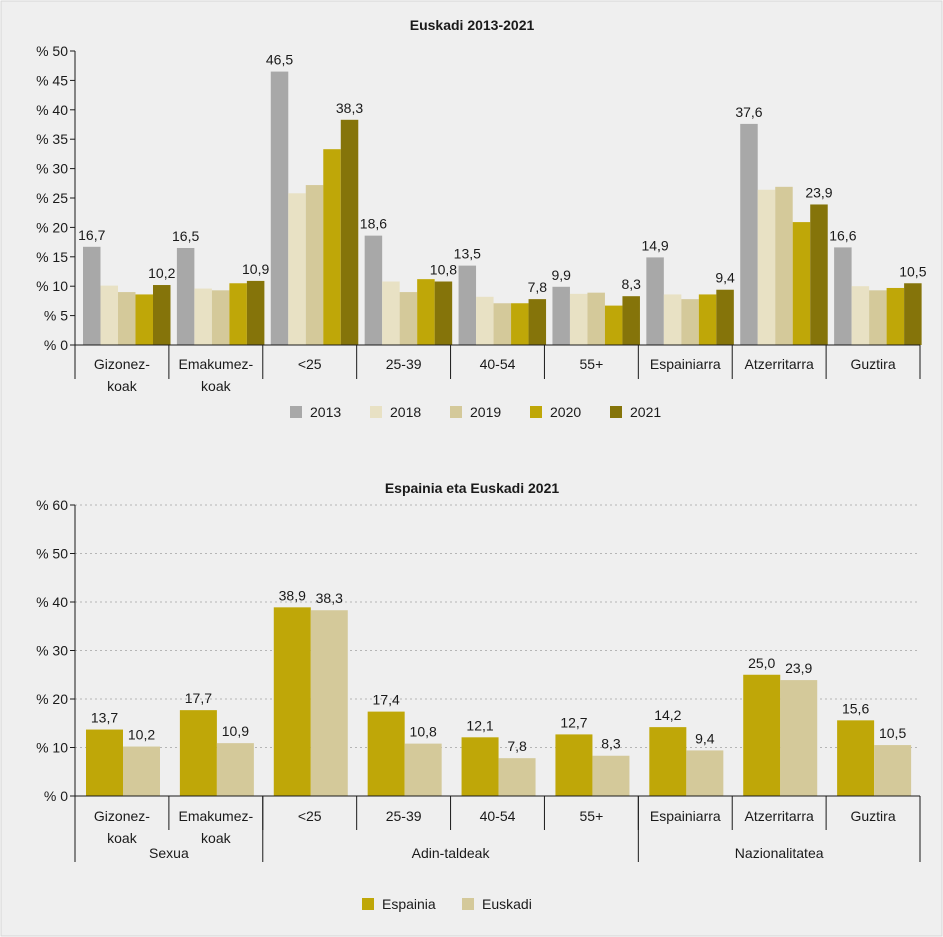 This screenshot has width=943, height=937. Describe the element at coordinates (472, 488) in the screenshot. I see `chart-title: Espainia eta Euskadi 2021` at that location.